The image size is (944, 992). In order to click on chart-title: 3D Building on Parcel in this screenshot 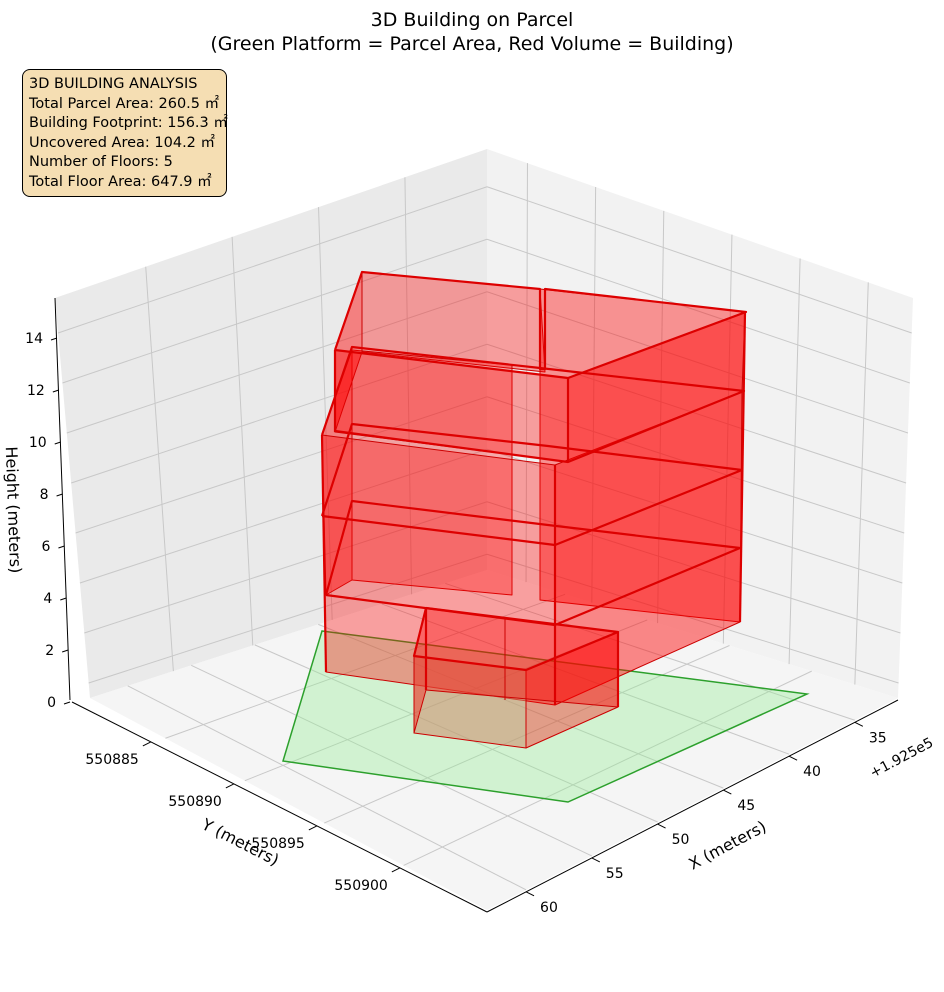, I will do `click(472, 20)`.